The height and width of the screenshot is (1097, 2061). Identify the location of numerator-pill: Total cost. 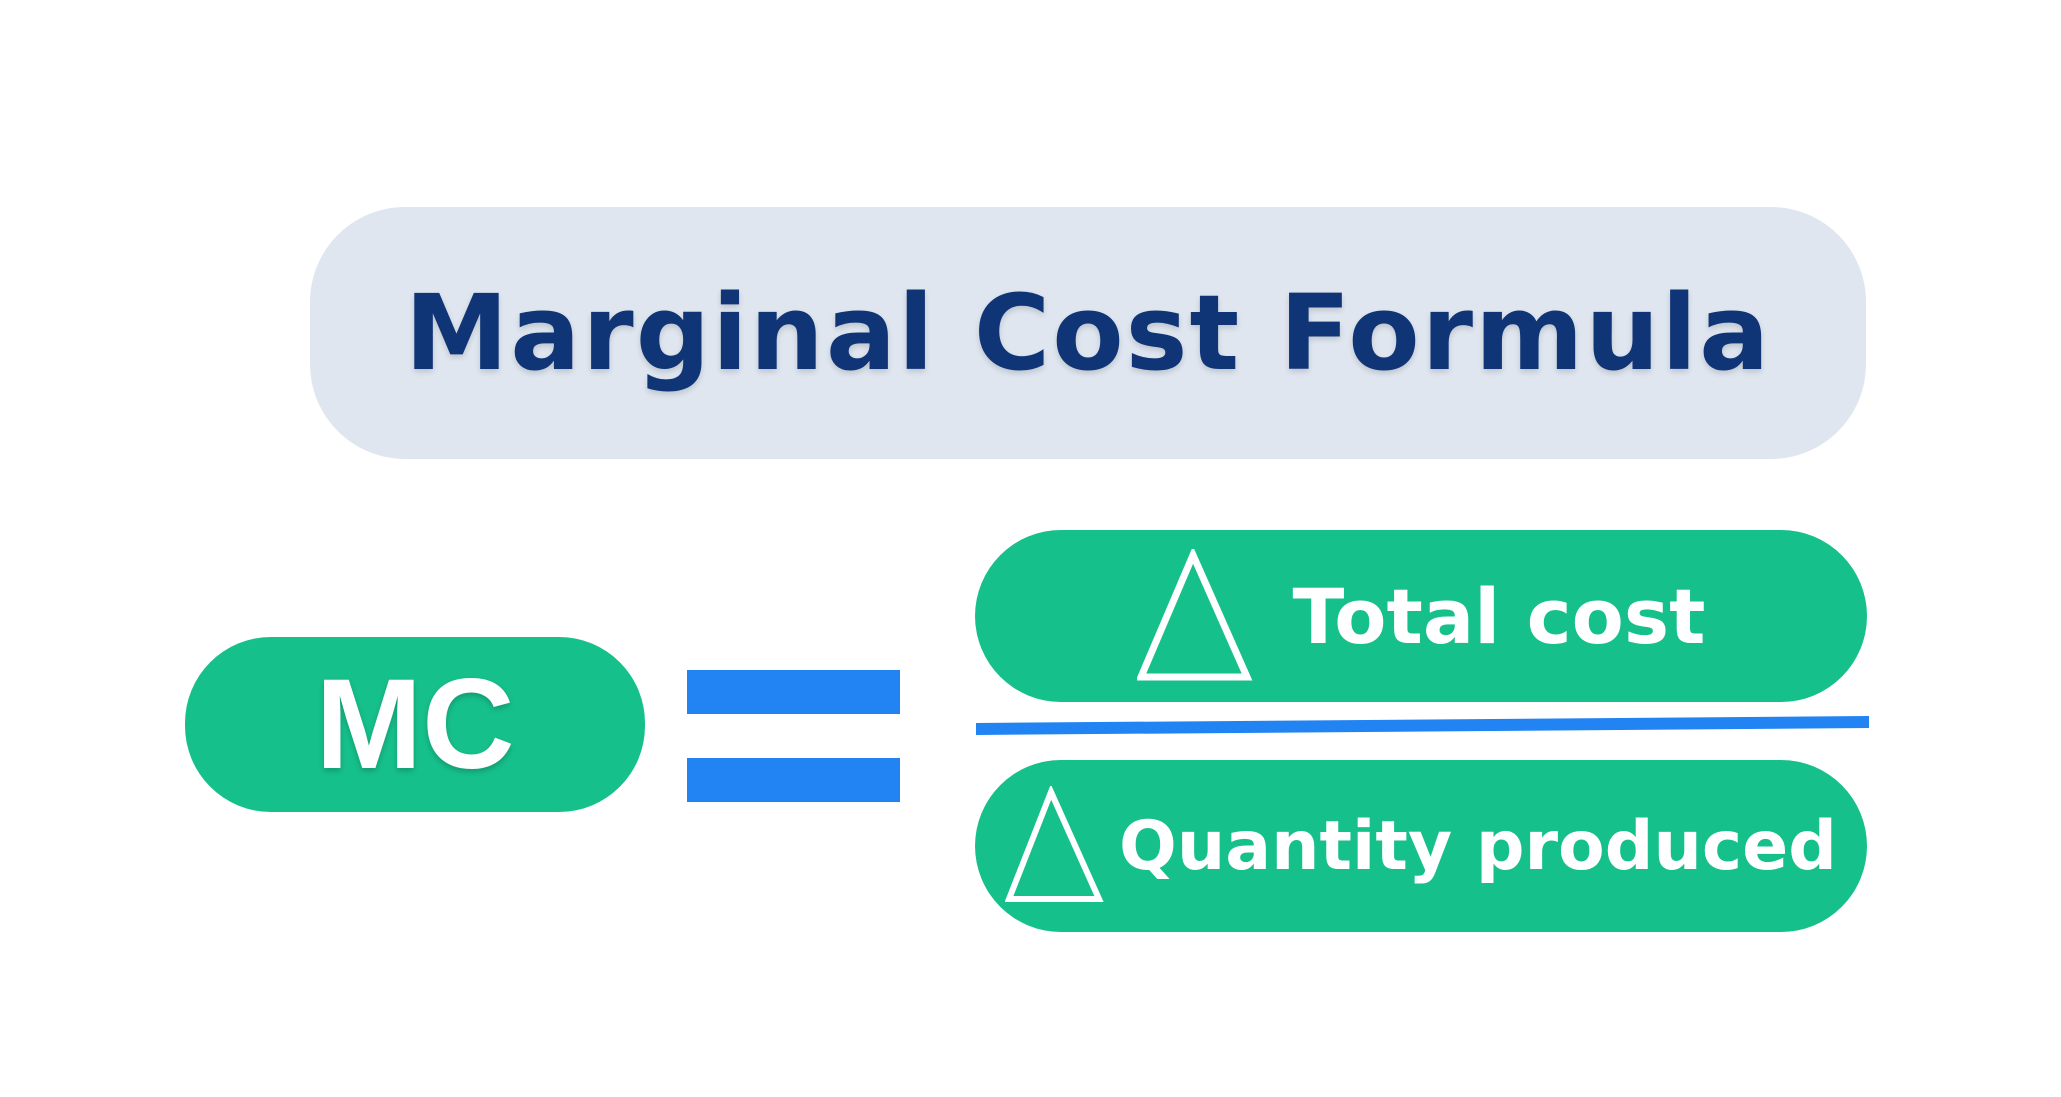
(1421, 616).